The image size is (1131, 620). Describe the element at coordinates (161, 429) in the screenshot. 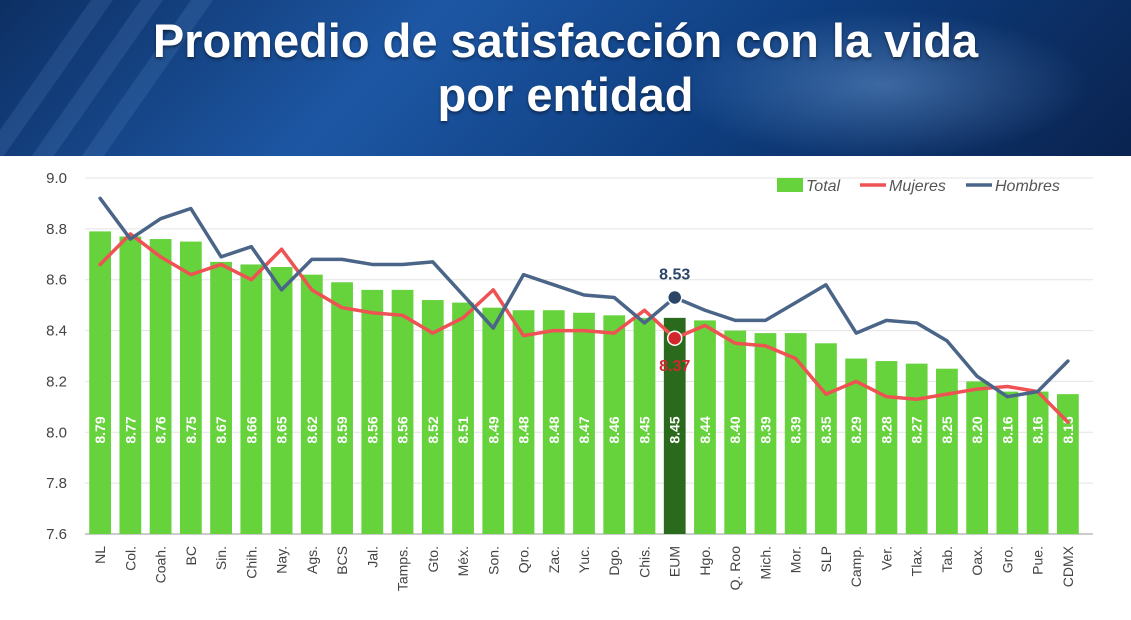

I see `bar-value-label: 8.76` at that location.